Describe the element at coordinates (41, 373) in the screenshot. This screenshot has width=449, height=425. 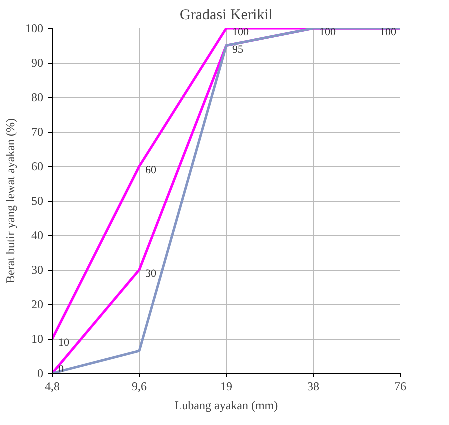
I see `y-tick-label: 0` at that location.